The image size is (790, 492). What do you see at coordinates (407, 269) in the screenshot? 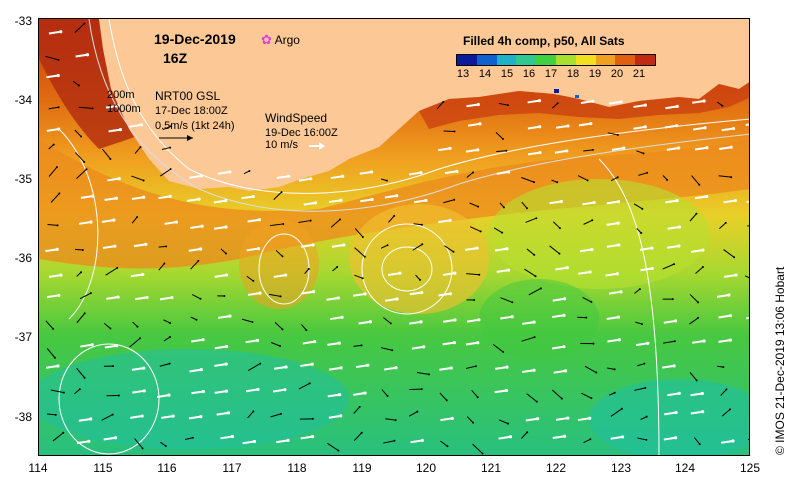
I see `sla-contour` at bounding box center [407, 269].